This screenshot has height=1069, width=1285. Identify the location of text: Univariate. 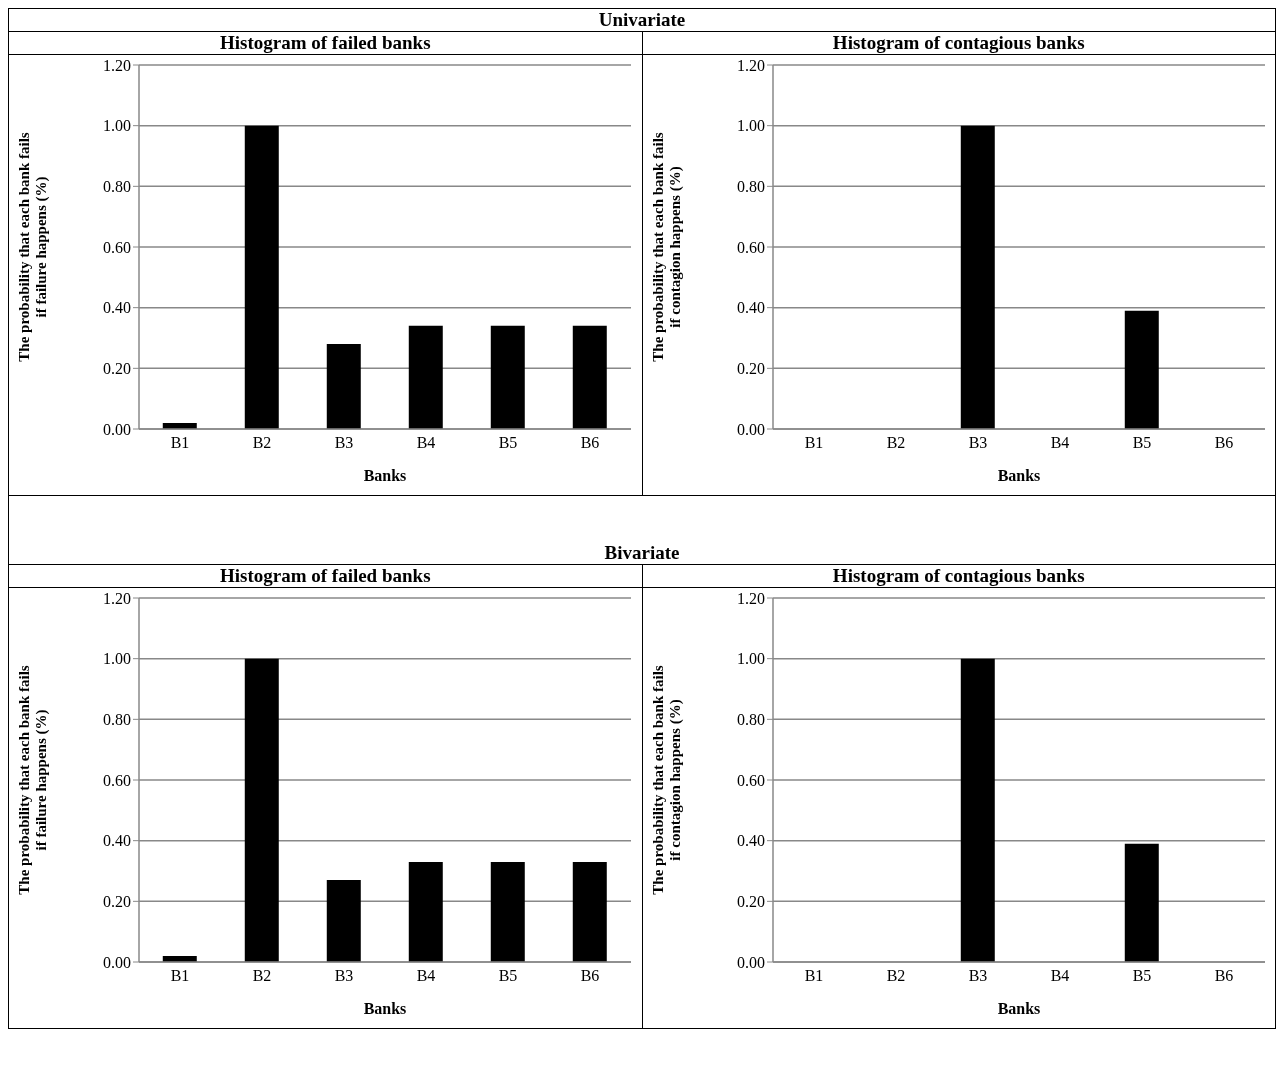
(642, 20).